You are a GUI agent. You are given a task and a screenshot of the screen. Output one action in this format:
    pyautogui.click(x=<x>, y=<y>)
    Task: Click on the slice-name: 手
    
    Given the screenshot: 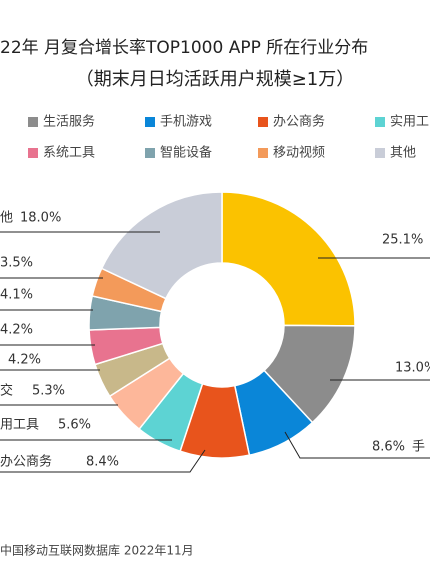 What is the action you would take?
    pyautogui.click(x=418, y=447)
    